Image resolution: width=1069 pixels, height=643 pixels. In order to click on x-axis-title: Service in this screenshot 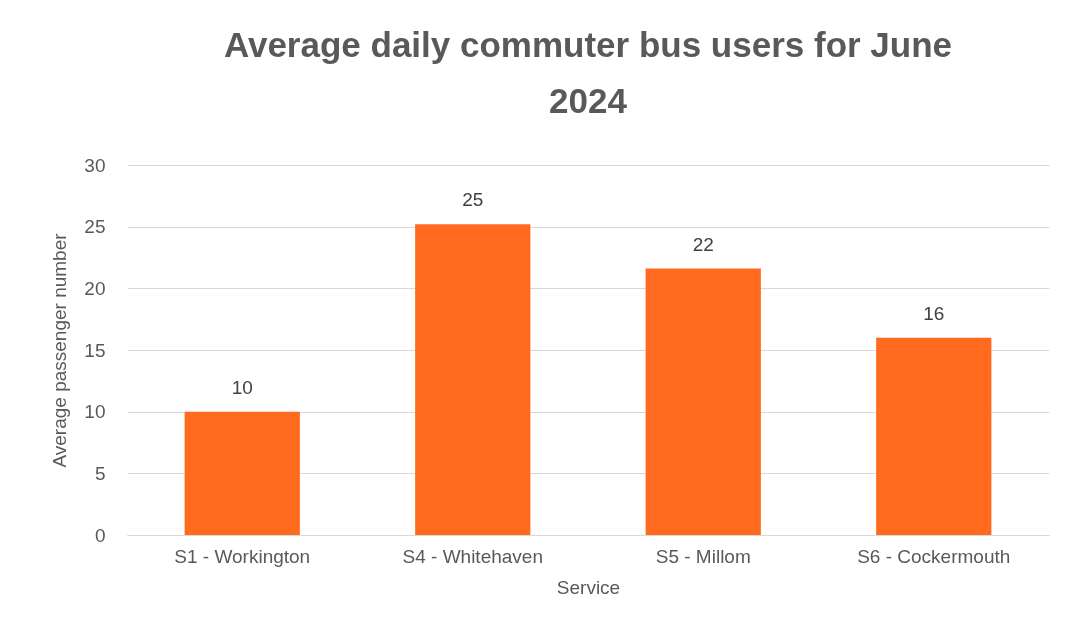, I will do `click(588, 587)`.